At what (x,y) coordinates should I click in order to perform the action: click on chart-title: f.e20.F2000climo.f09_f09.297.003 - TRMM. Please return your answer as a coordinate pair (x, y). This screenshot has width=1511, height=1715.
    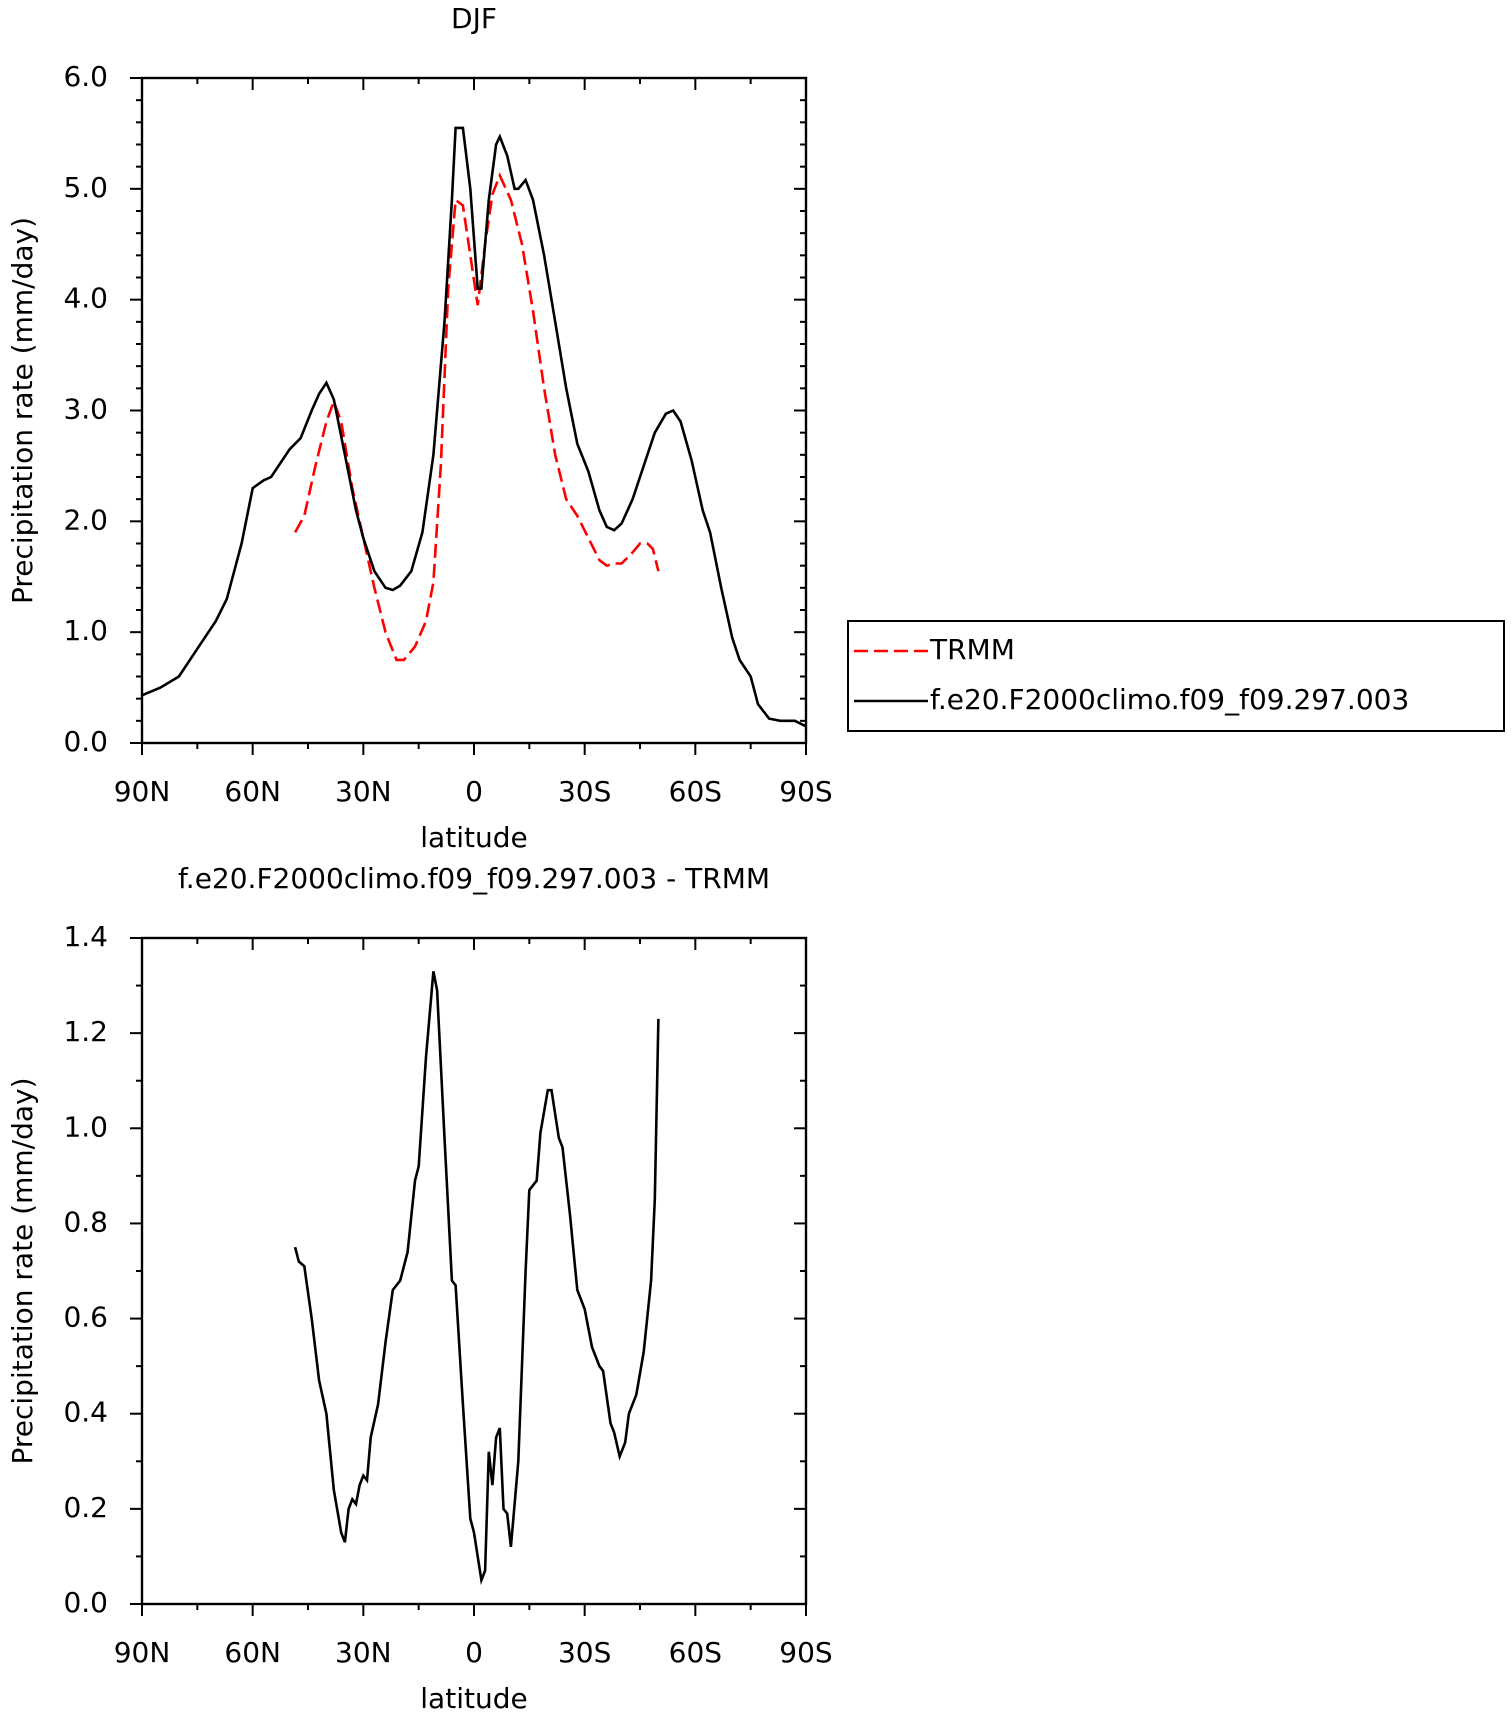
    Looking at the image, I should click on (474, 878).